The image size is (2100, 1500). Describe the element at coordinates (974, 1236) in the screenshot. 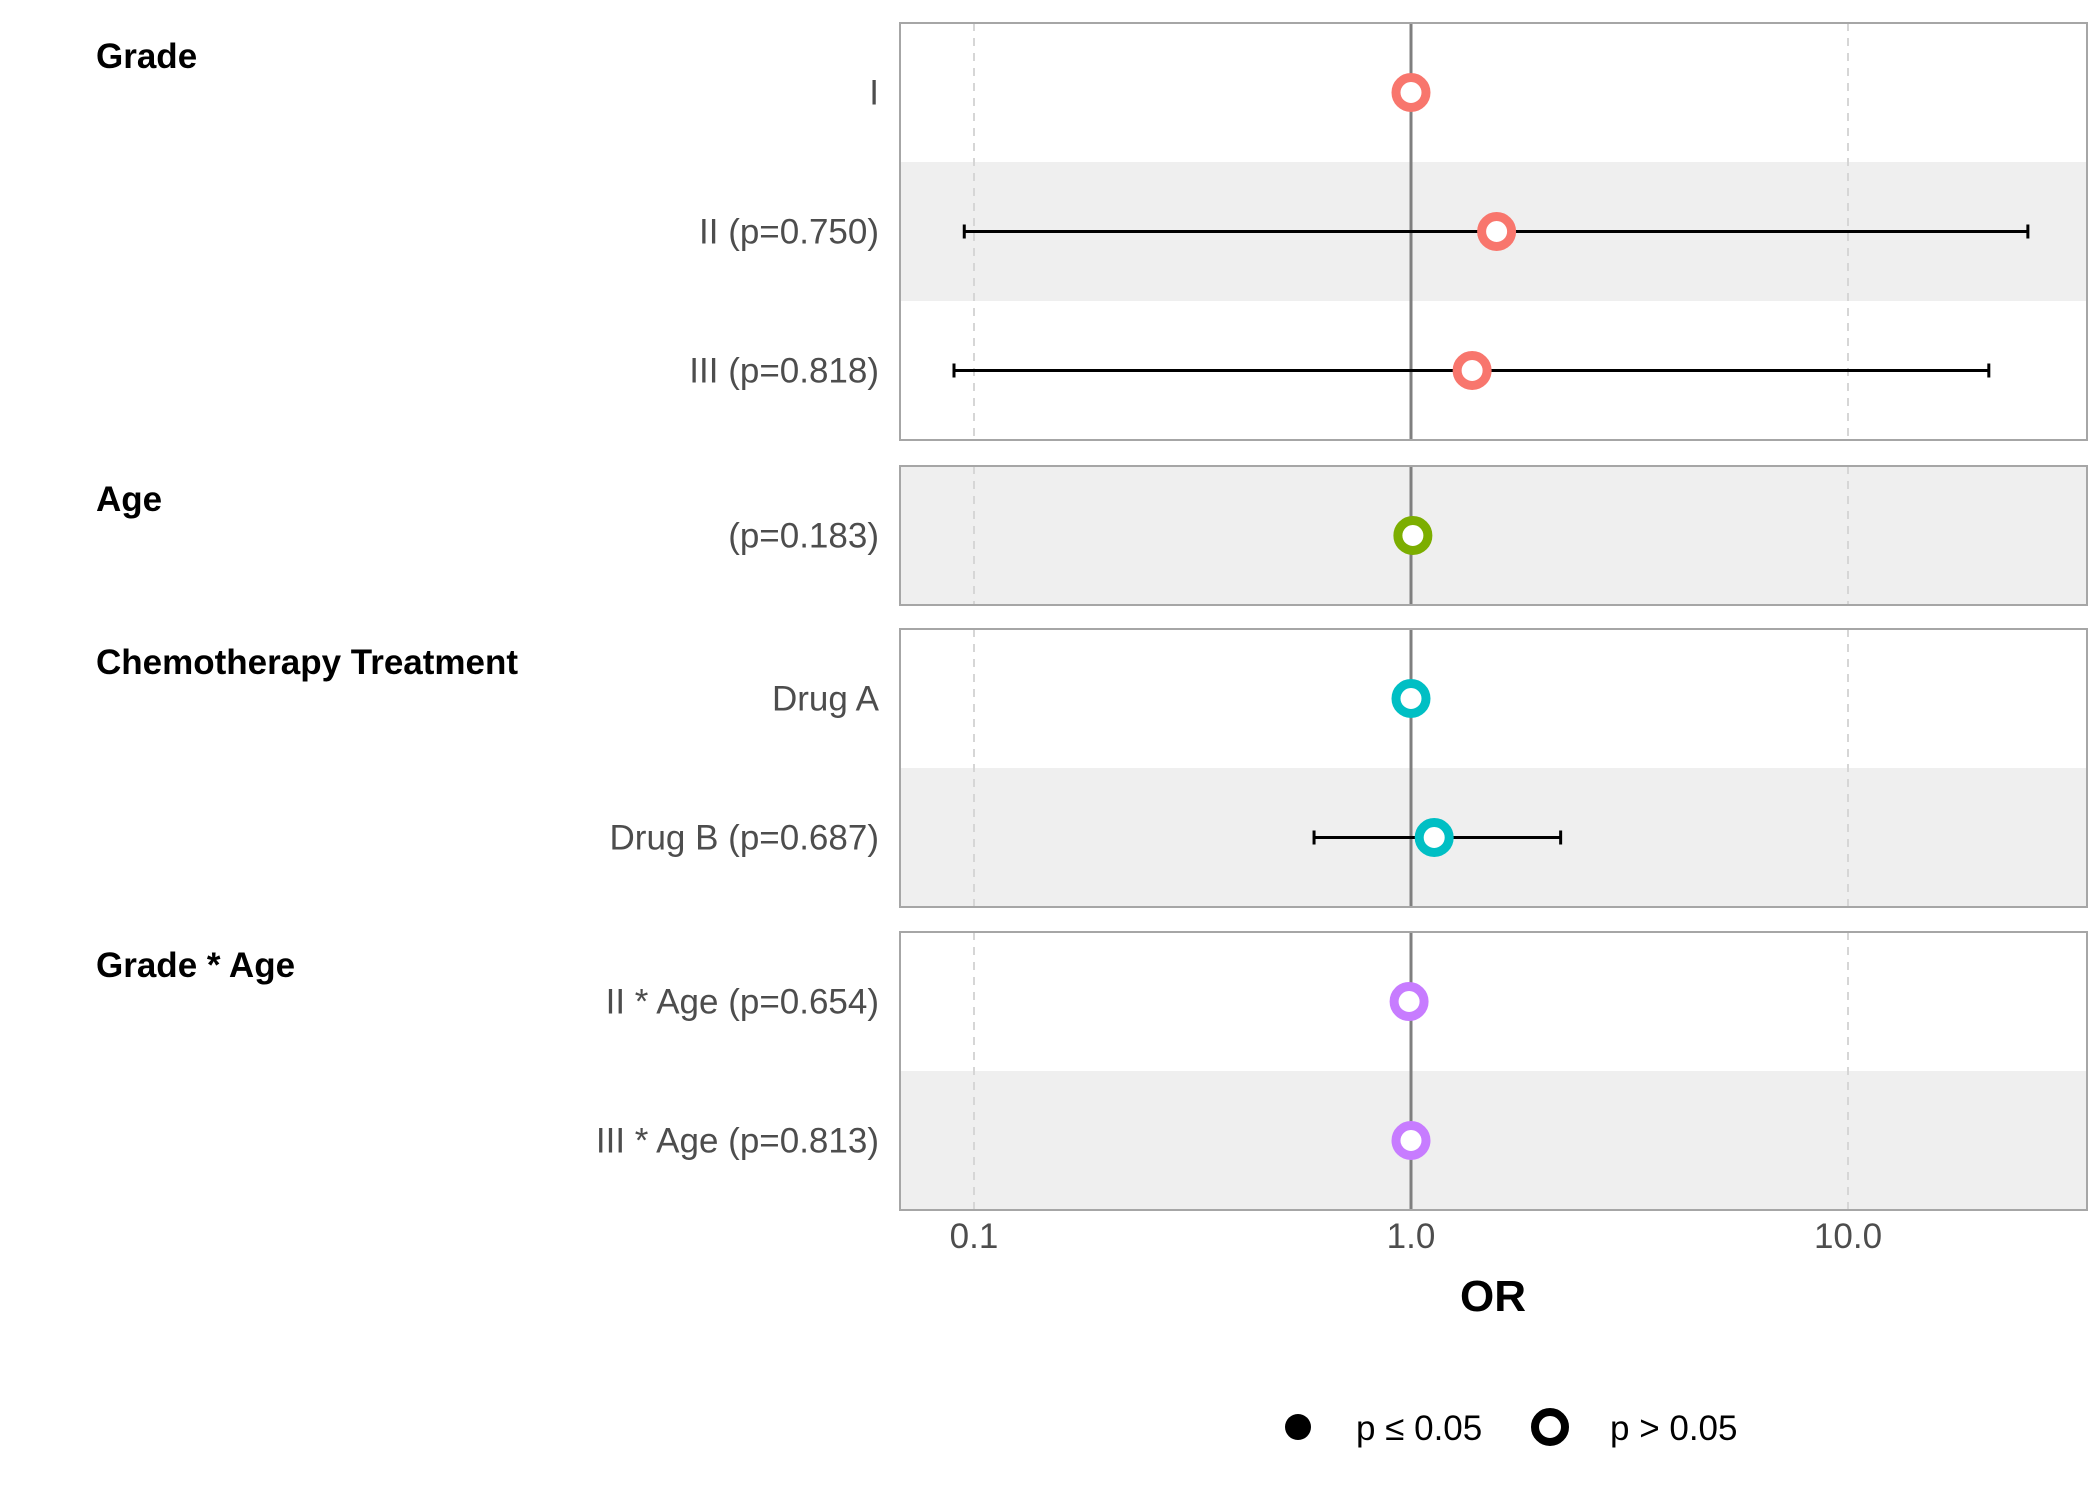

I see `x-tick-label: 0.1` at that location.